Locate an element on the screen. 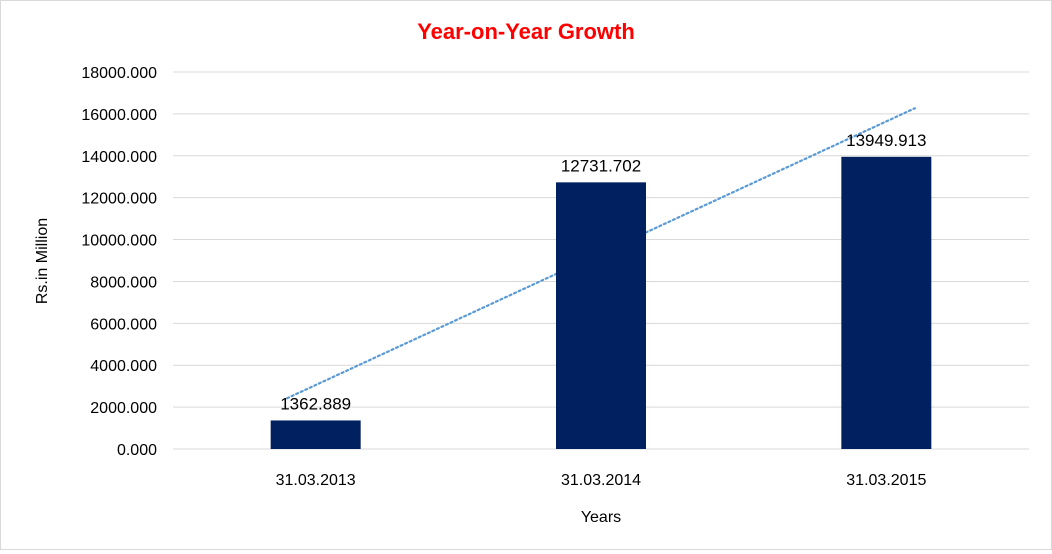 The height and width of the screenshot is (554, 1052). x-axis-ticks: 31.03.2013 31.03.2014 31.03.2015 is located at coordinates (601, 480).